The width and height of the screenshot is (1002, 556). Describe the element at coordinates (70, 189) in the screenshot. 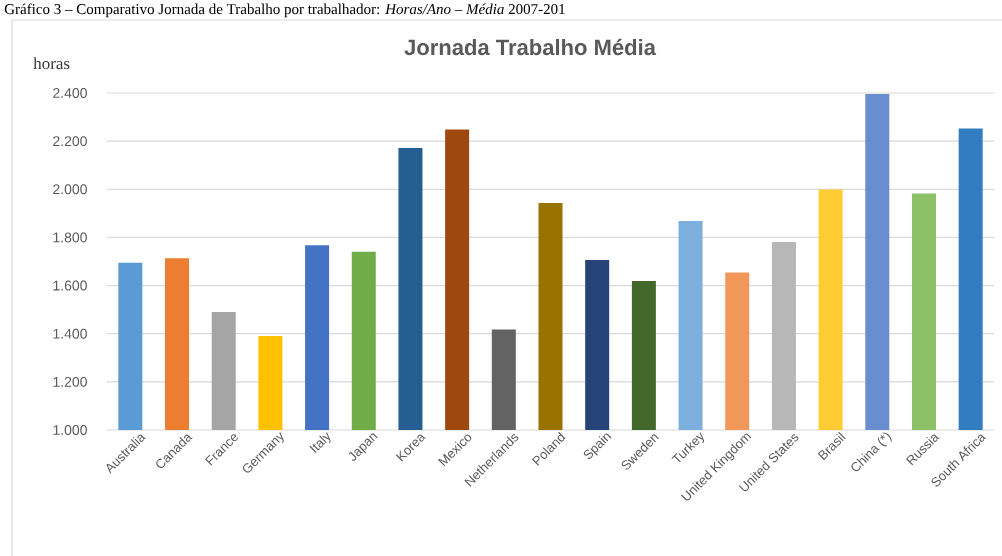

I see `y-tick-label: 2.000` at that location.